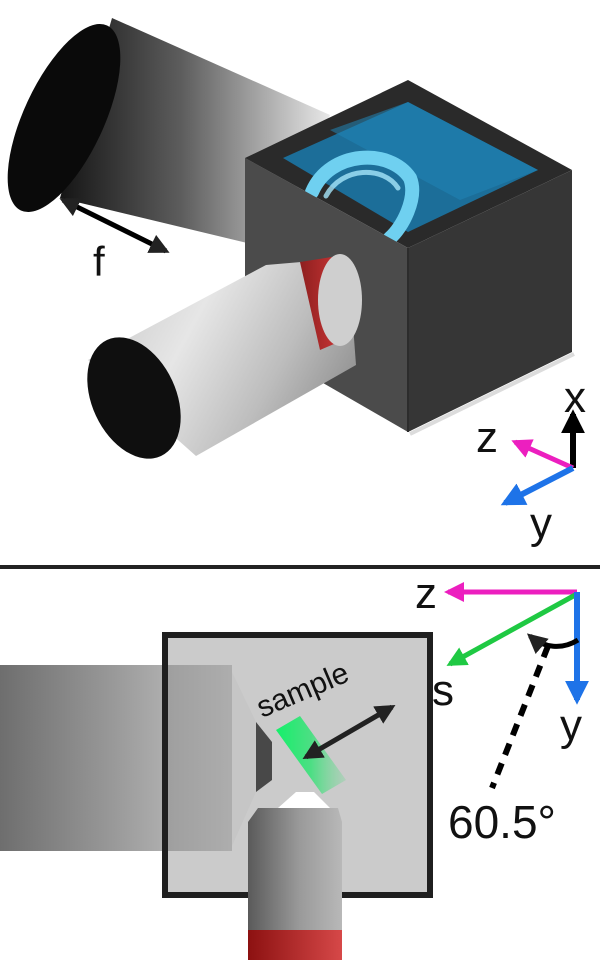 This screenshot has height=960, width=600. Describe the element at coordinates (520, 717) in the screenshot. I see `angle-dashed-line` at that location.